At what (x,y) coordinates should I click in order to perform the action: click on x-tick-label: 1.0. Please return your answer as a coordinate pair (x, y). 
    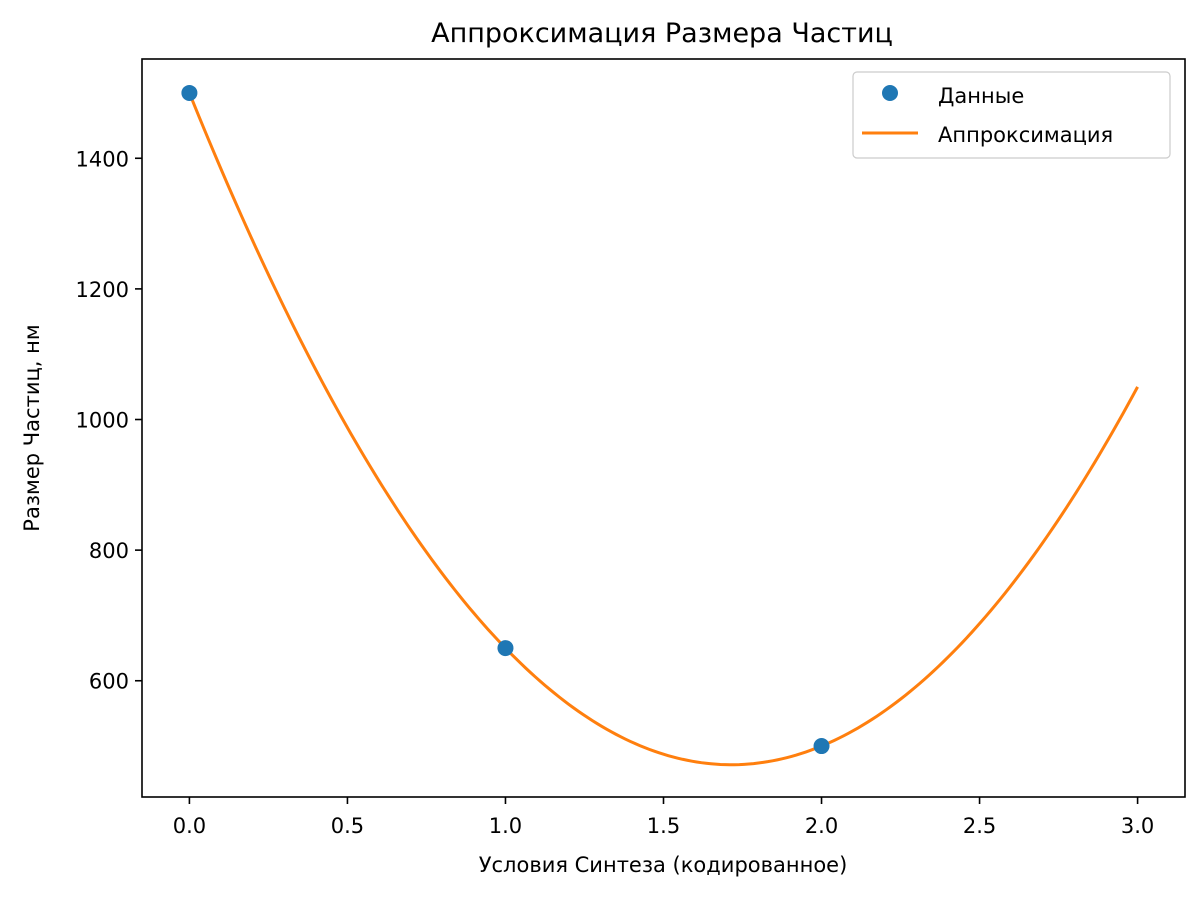
    Looking at the image, I should click on (505, 826).